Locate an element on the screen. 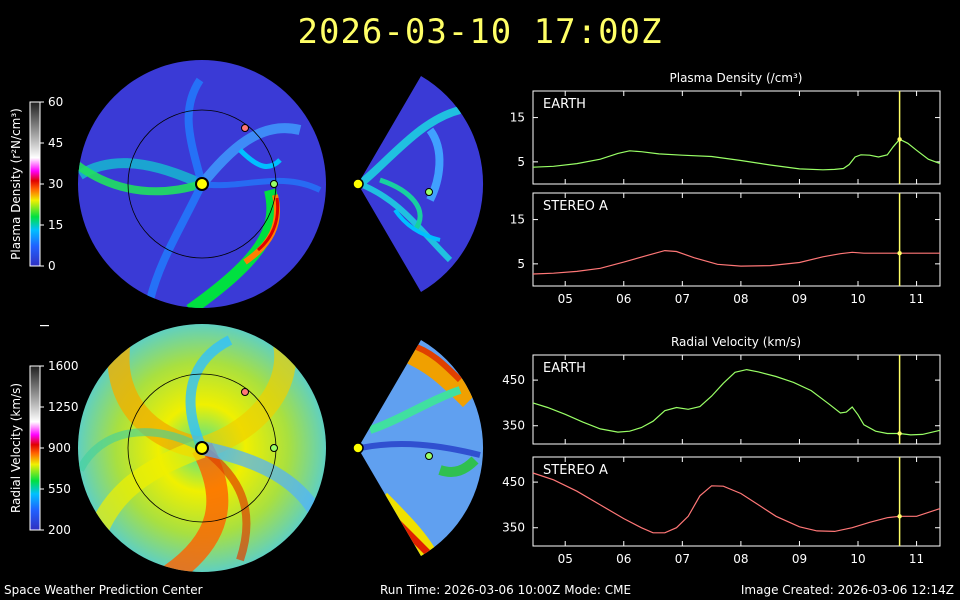 Image resolution: width=960 pixels, height=600 pixels. density-stereo-a-frame is located at coordinates (736, 239).